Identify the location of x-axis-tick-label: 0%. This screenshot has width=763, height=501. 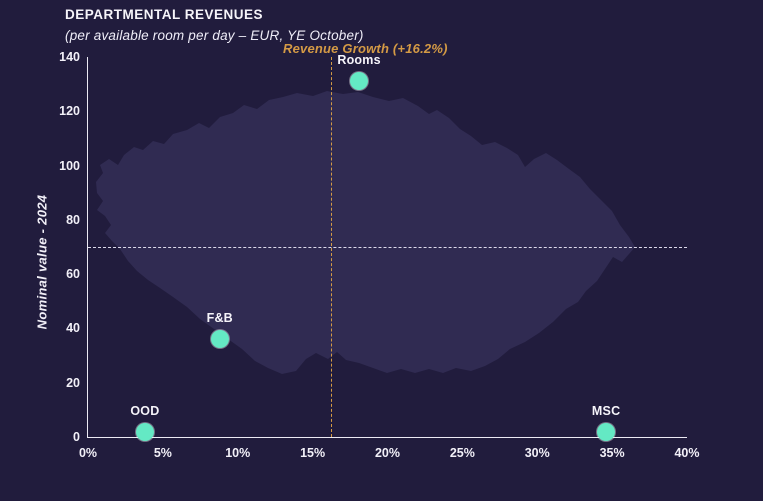
(88, 453).